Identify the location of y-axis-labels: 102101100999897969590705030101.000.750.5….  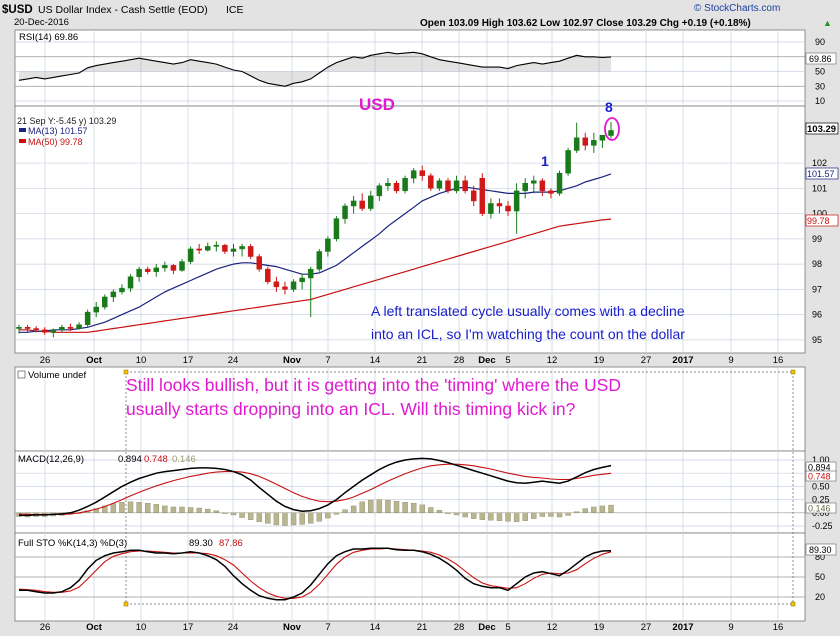
(822, 319).